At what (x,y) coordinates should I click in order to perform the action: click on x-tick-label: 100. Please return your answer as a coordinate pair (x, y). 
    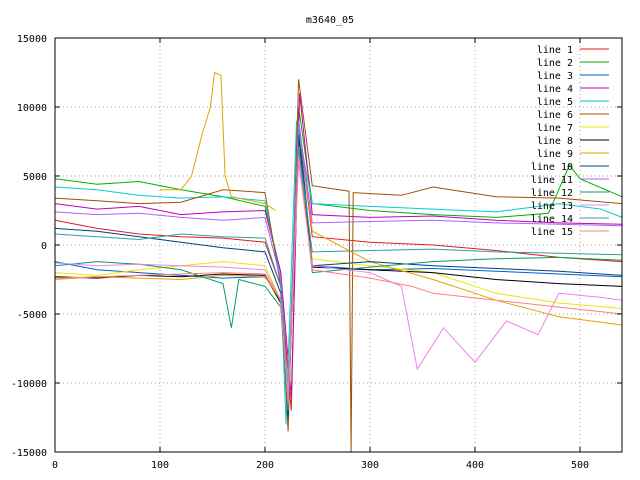
    Looking at the image, I should click on (160, 465).